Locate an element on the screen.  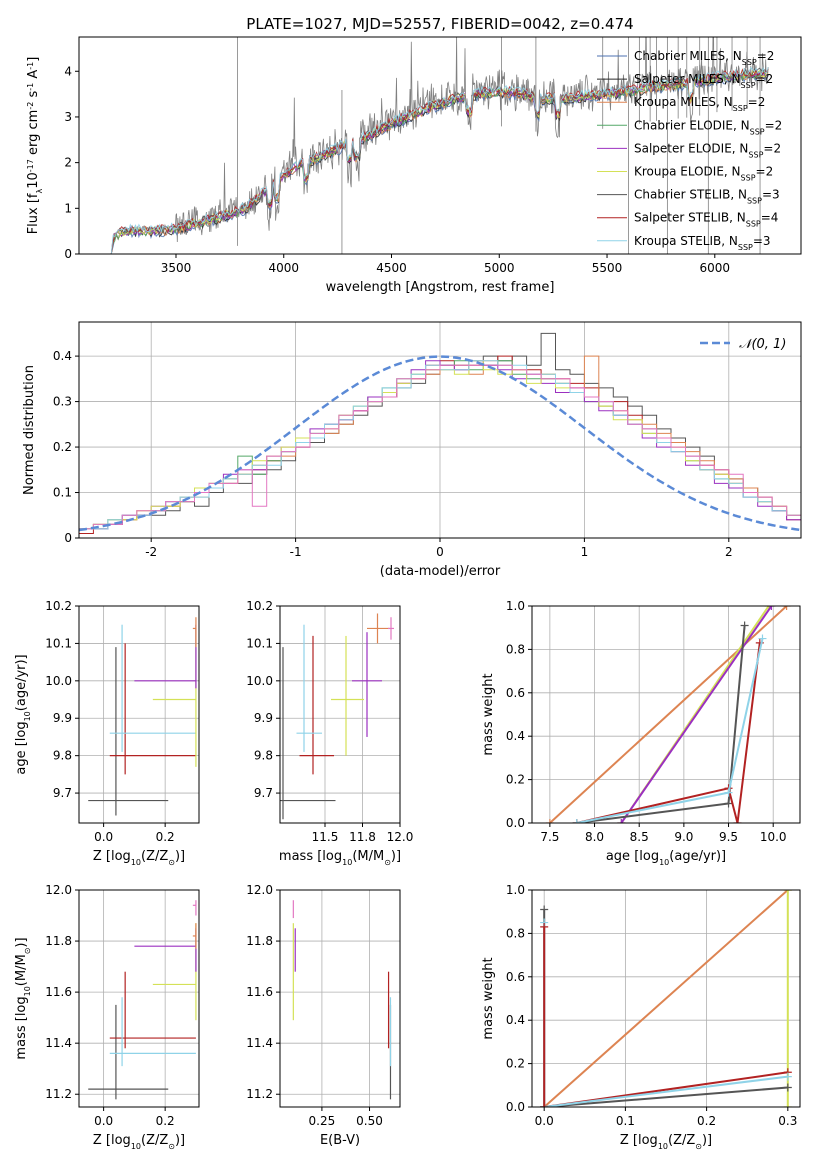
label-part: wavelength [Angstrom, rest frame] is located at coordinates (440, 287).